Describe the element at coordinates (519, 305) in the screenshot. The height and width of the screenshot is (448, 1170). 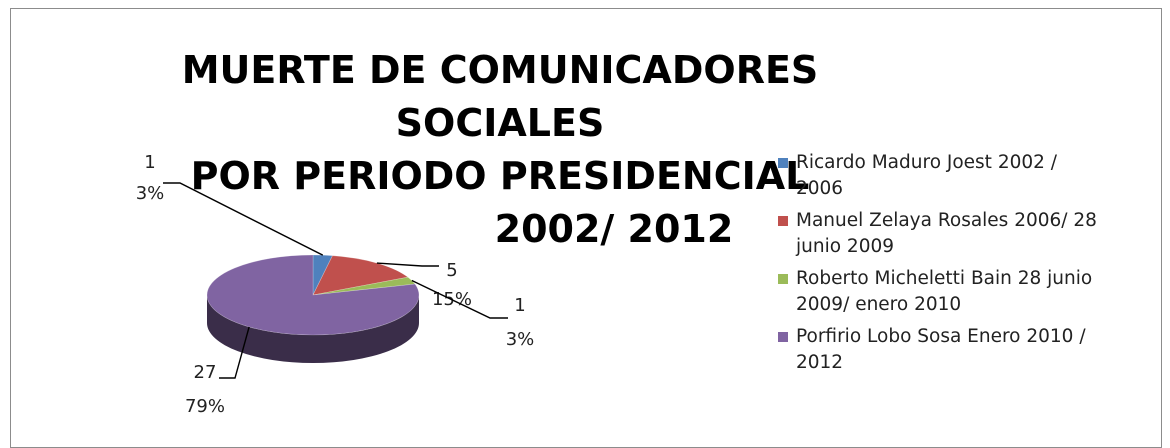
I see `data-label-value-3: 1` at that location.